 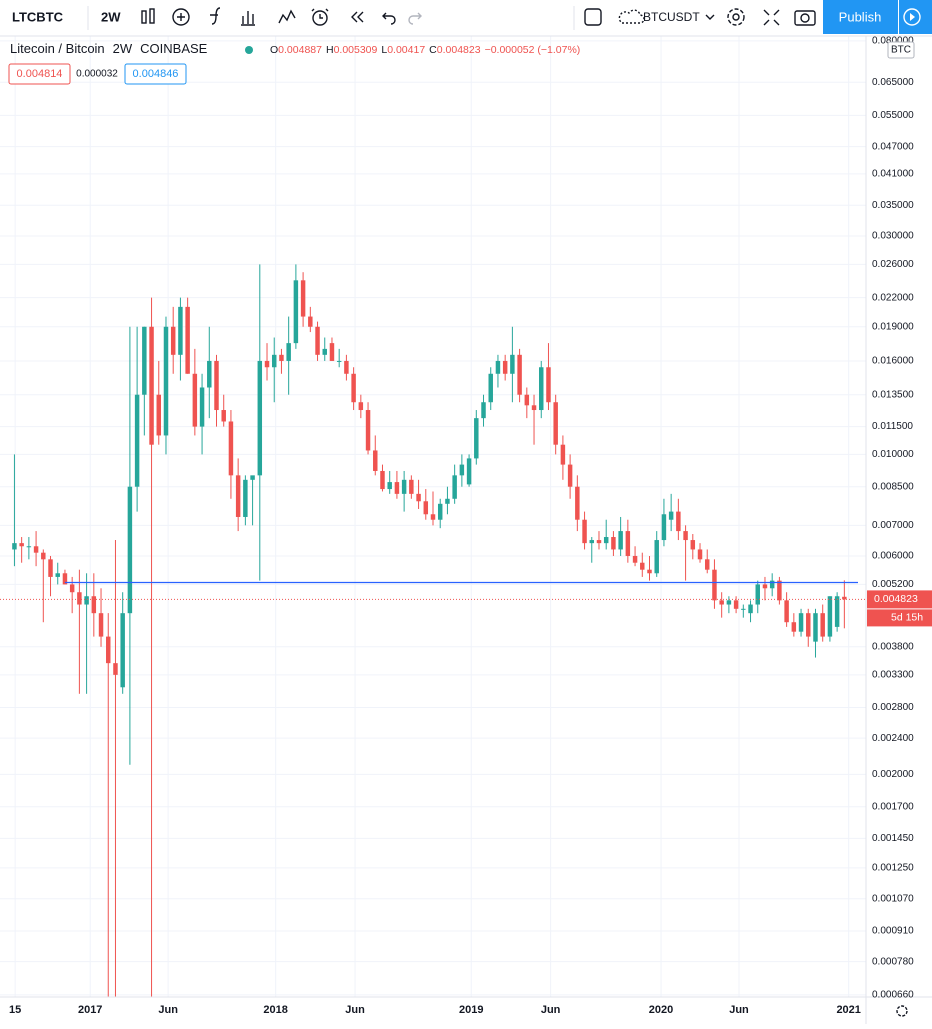 I want to click on y-tick-label: 0.001450, so click(x=893, y=838).